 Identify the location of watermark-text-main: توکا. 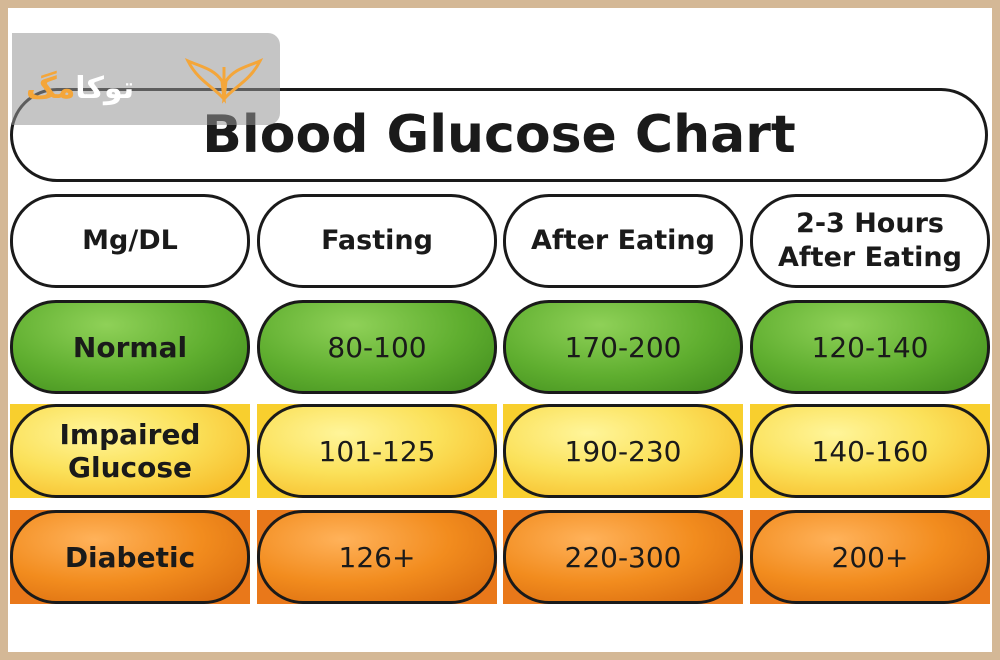
(105, 88).